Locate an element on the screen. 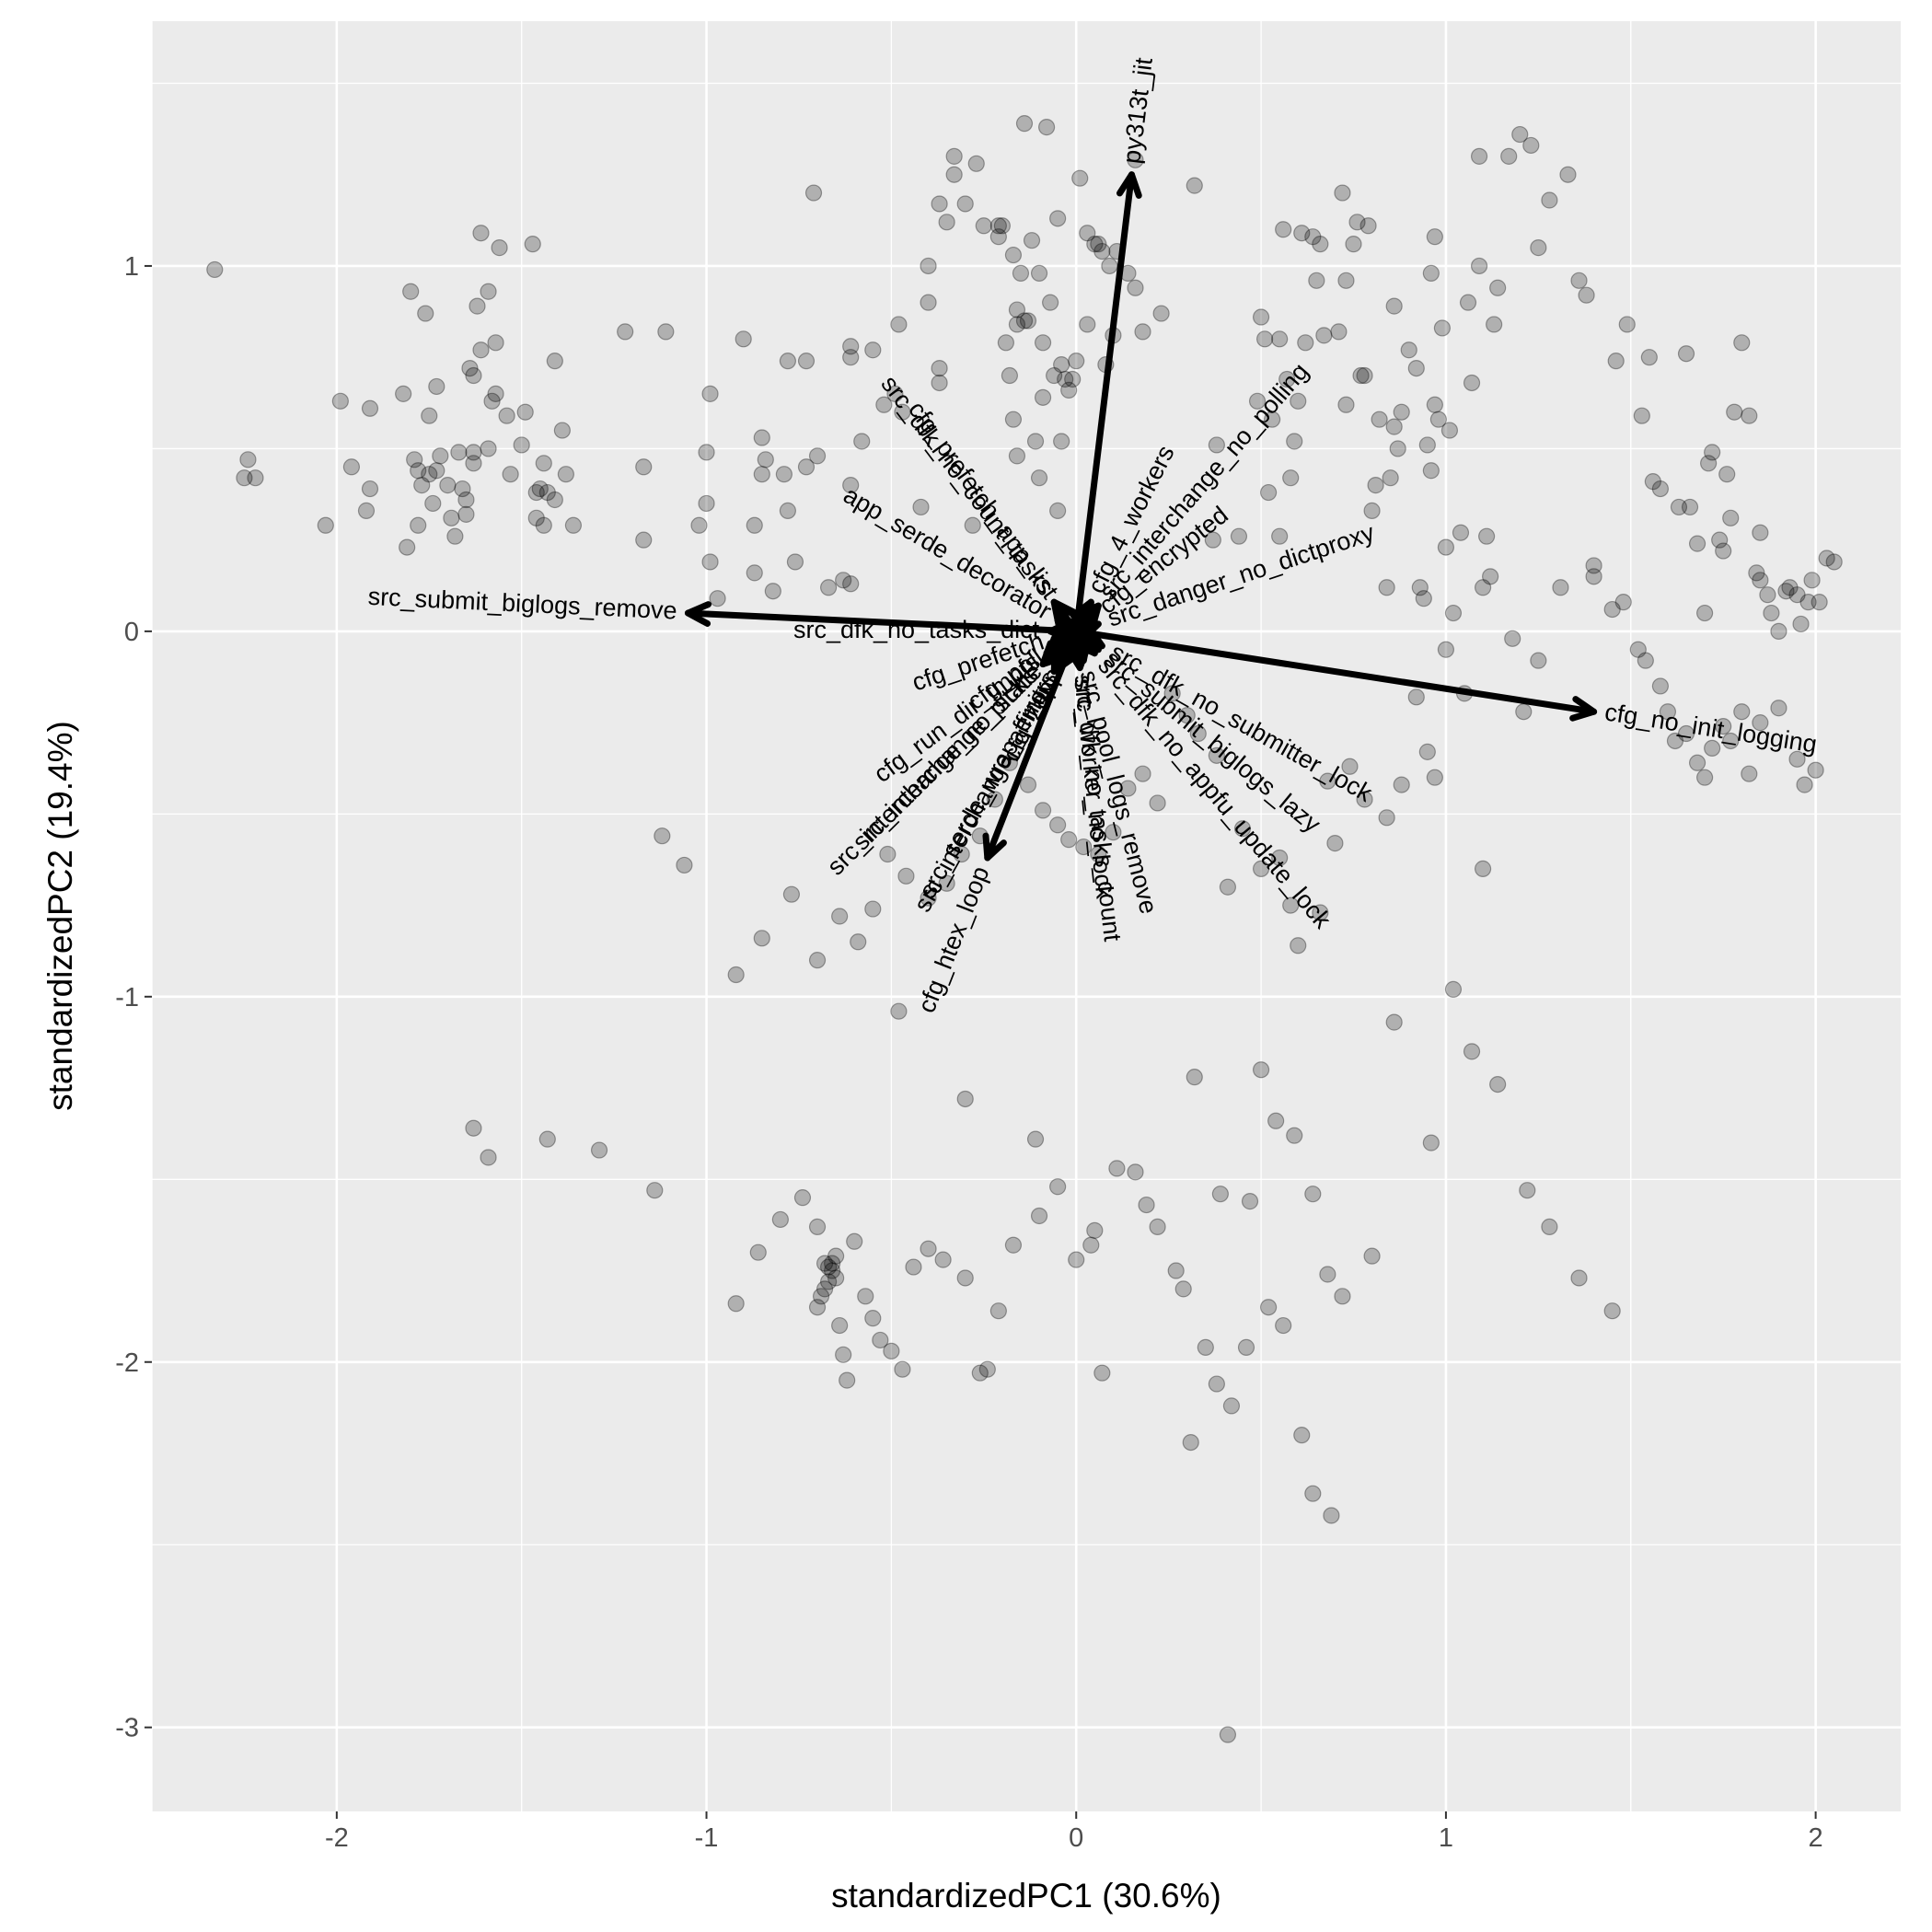 Image resolution: width=1932 pixels, height=1932 pixels. loading-label: src_dfk_no_tasks_dict is located at coordinates (917, 630).